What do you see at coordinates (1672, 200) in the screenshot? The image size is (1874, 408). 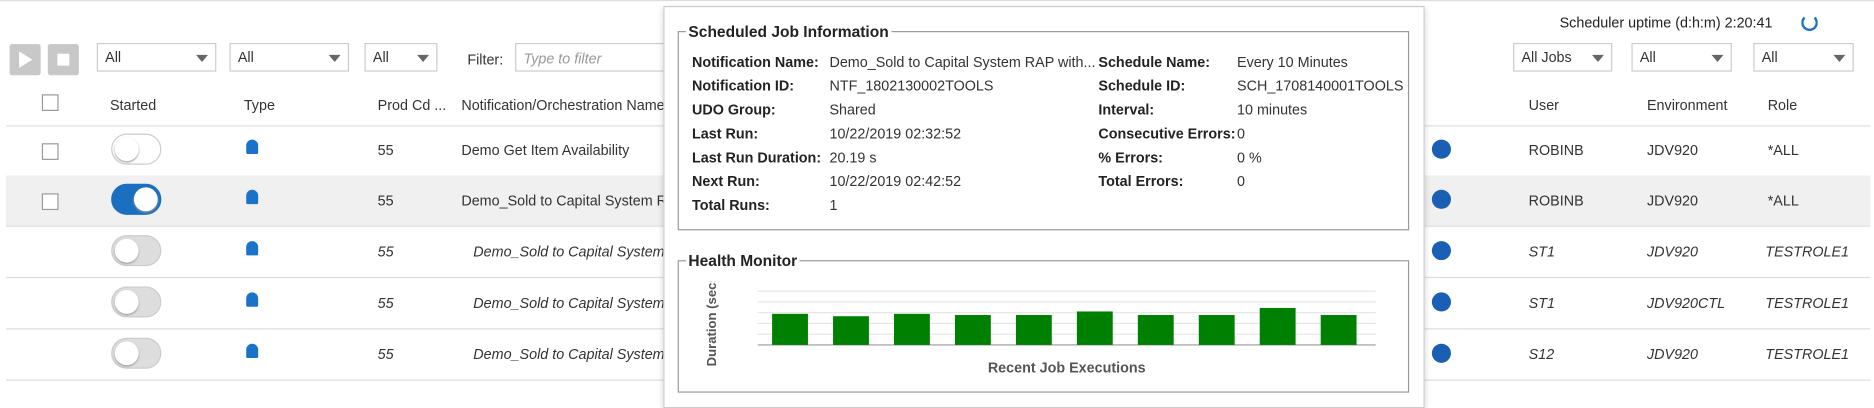 I see `environment: JDV920` at bounding box center [1672, 200].